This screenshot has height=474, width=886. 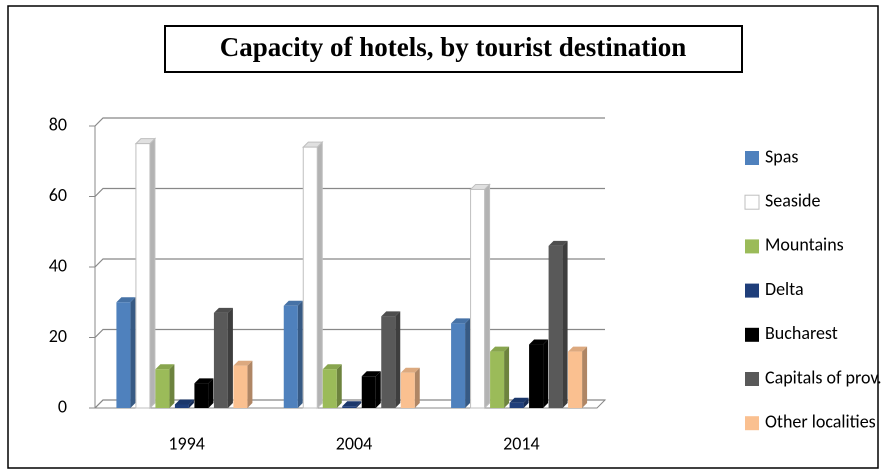 What do you see at coordinates (58, 336) in the screenshot?
I see `y-tick-label: 20` at bounding box center [58, 336].